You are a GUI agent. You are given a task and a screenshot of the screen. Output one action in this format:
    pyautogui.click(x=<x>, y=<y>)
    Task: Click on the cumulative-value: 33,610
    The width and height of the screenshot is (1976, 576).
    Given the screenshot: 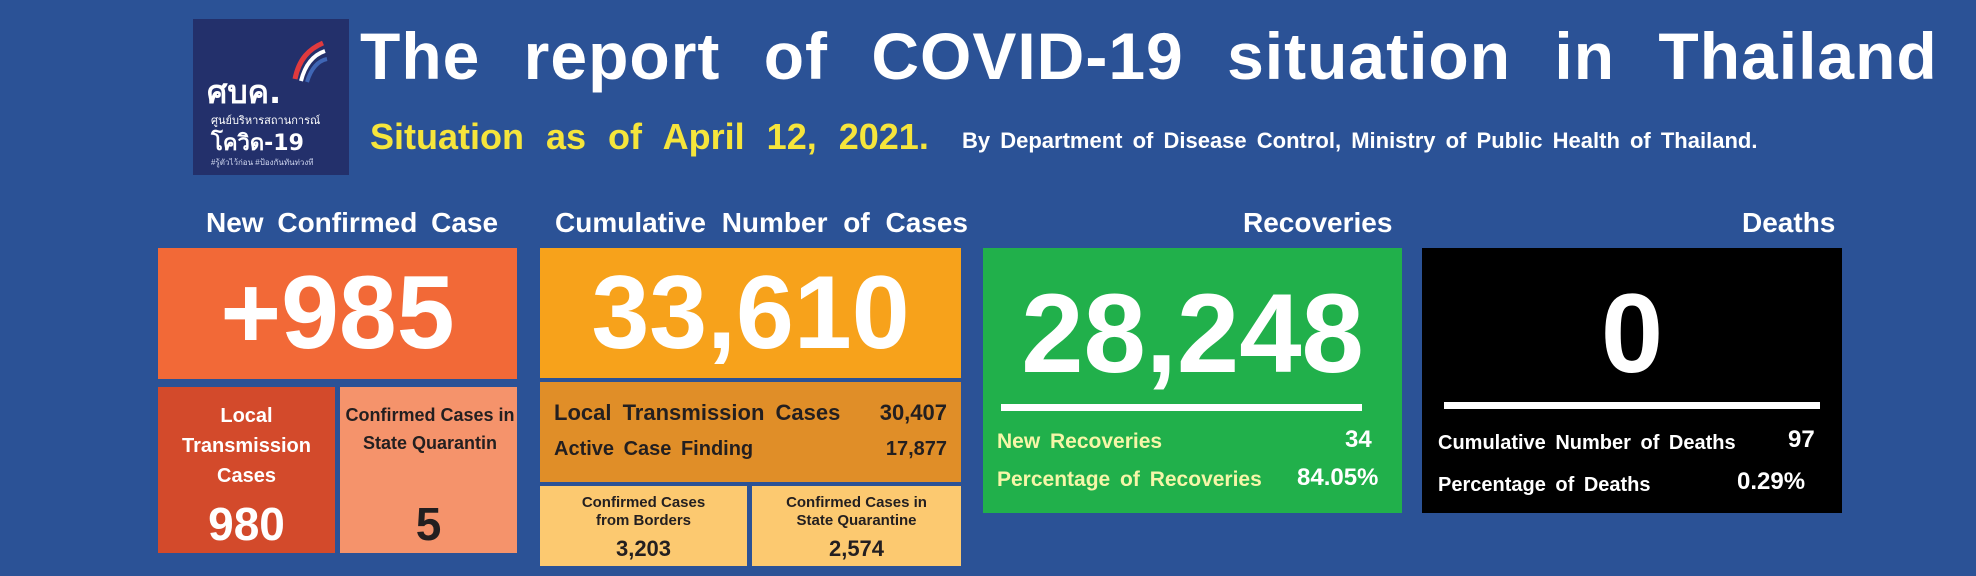 What is the action you would take?
    pyautogui.click(x=750, y=313)
    